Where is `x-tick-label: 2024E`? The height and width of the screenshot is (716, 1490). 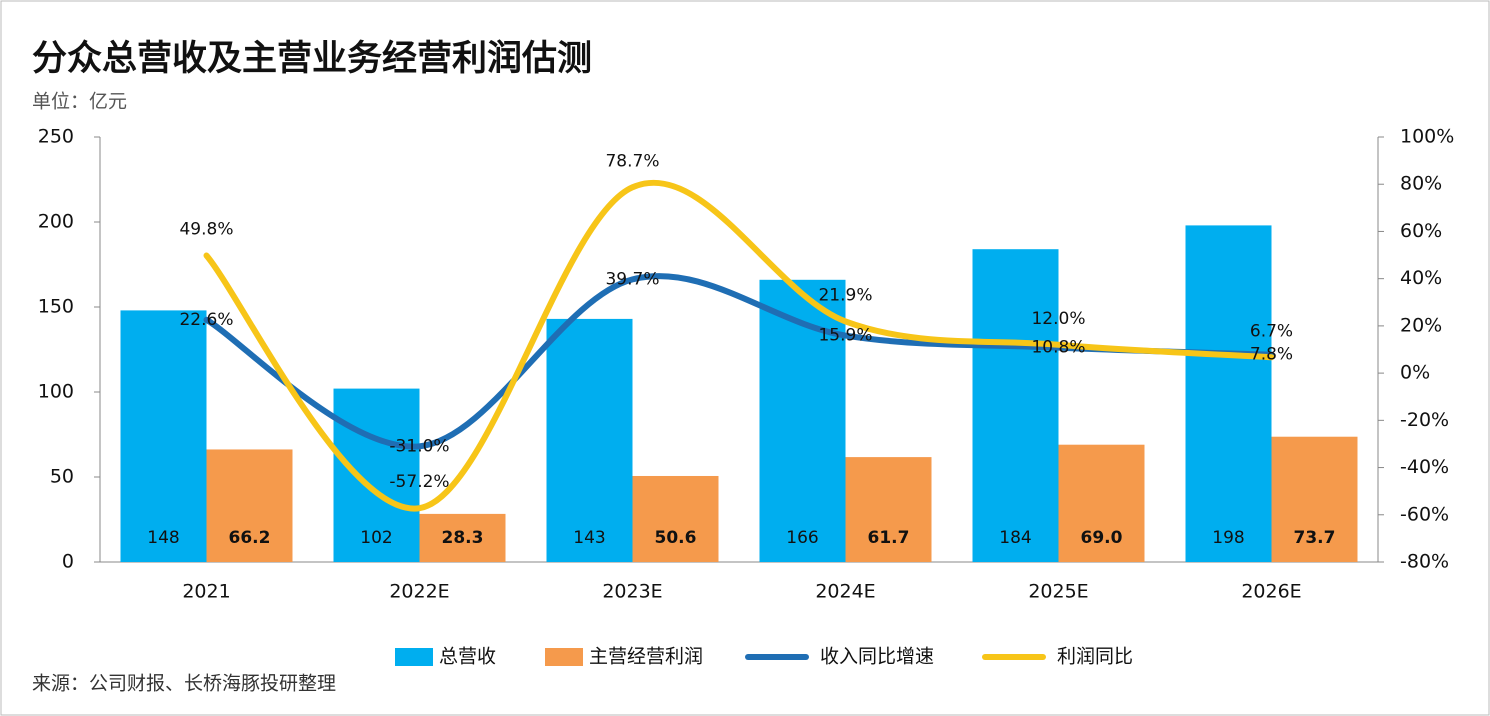 x-tick-label: 2024E is located at coordinates (845, 592).